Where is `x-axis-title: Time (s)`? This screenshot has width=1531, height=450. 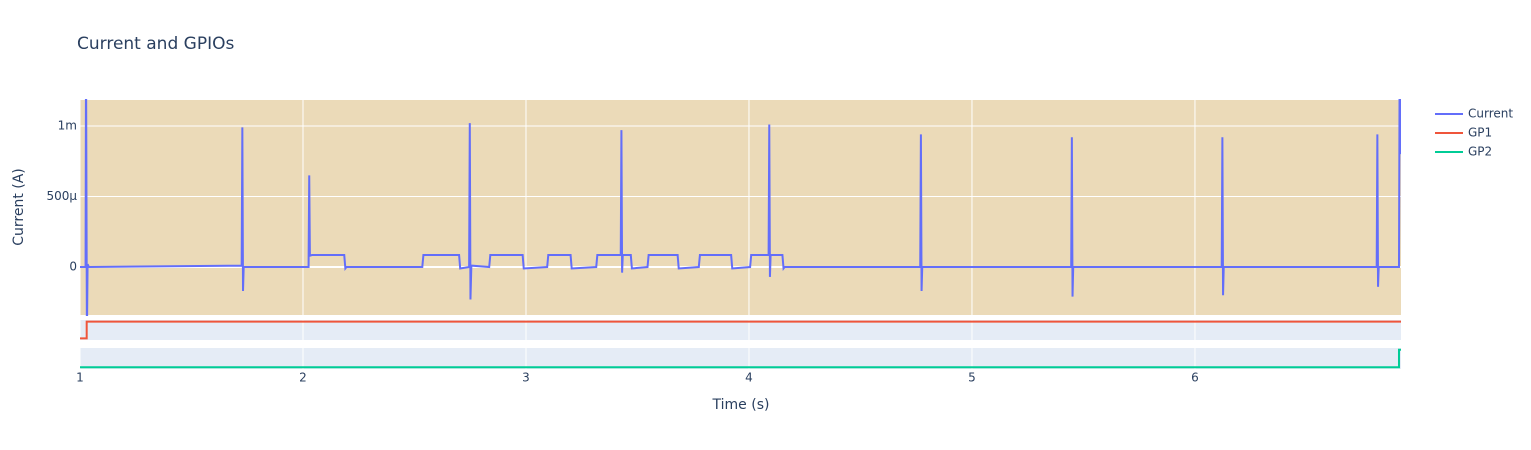 x-axis-title: Time (s) is located at coordinates (741, 405).